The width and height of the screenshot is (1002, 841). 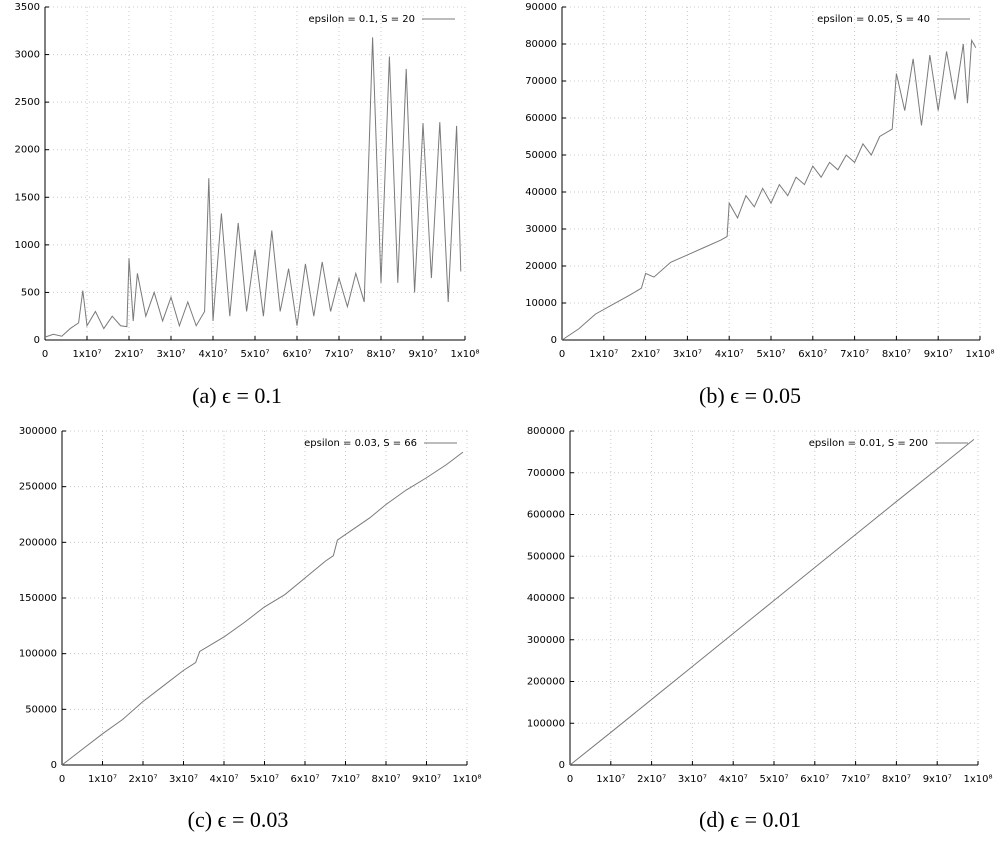 I want to click on caption: (b) ϵ = 0.05, so click(x=750, y=395).